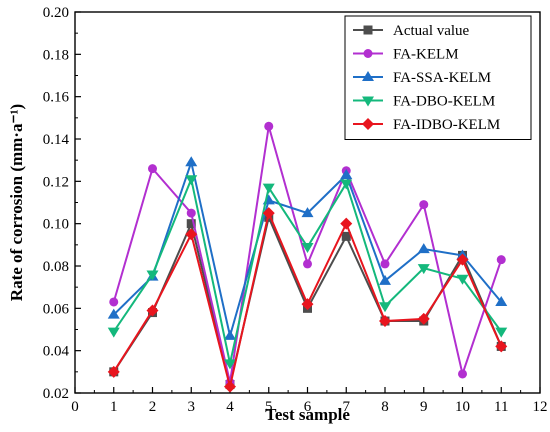  Describe the element at coordinates (347, 407) in the screenshot. I see `x-tick-label: 7` at that location.